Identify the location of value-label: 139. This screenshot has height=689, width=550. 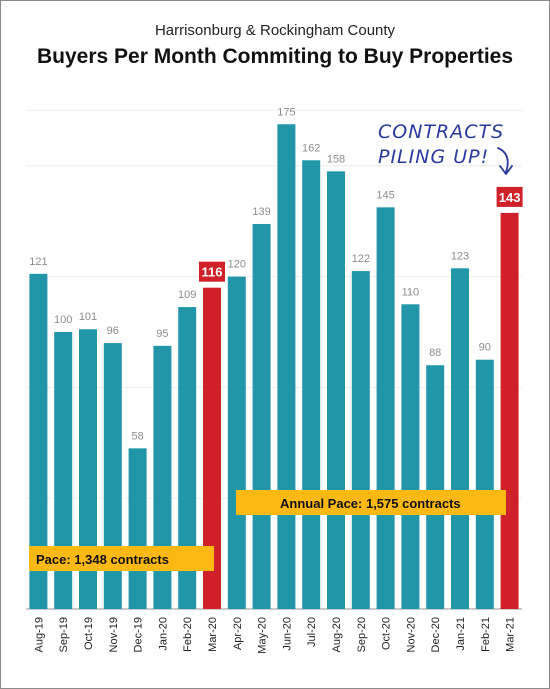
(261, 212).